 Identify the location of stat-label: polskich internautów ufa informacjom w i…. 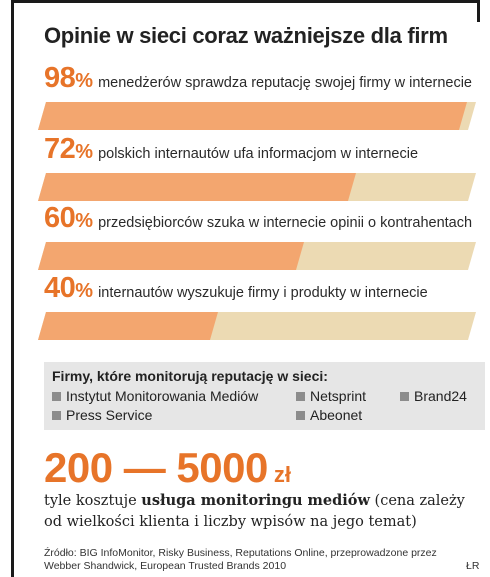
(258, 154).